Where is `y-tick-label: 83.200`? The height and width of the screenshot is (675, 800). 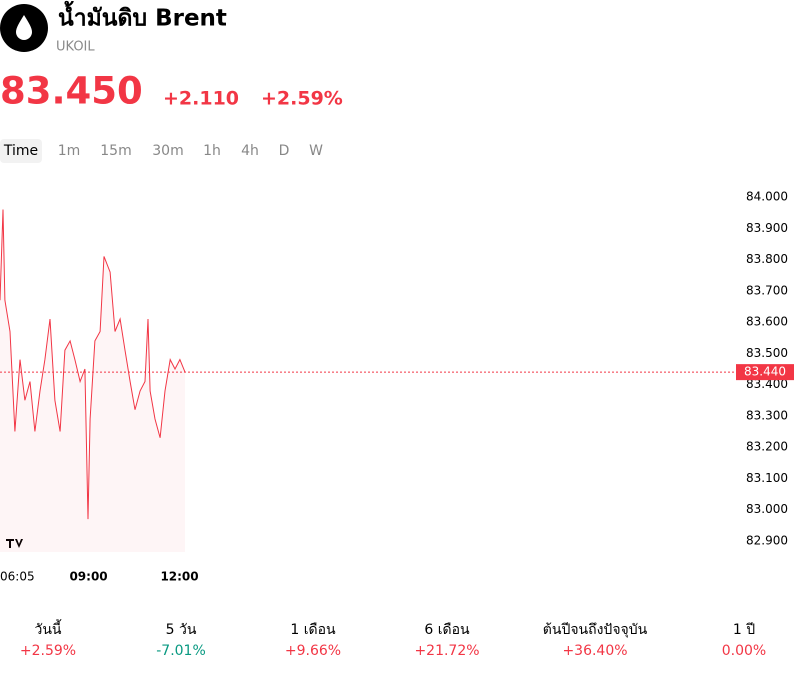 y-tick-label: 83.200 is located at coordinates (767, 447).